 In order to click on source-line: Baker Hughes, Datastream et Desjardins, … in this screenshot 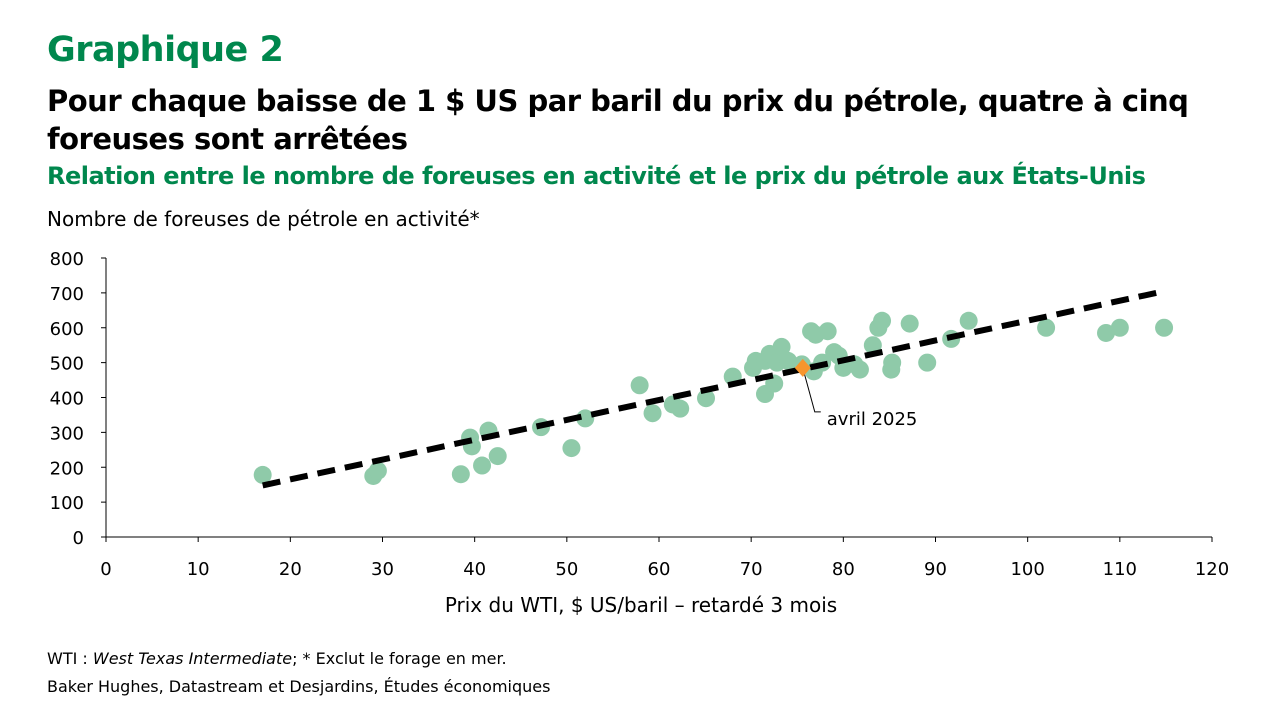, I will do `click(299, 686)`.